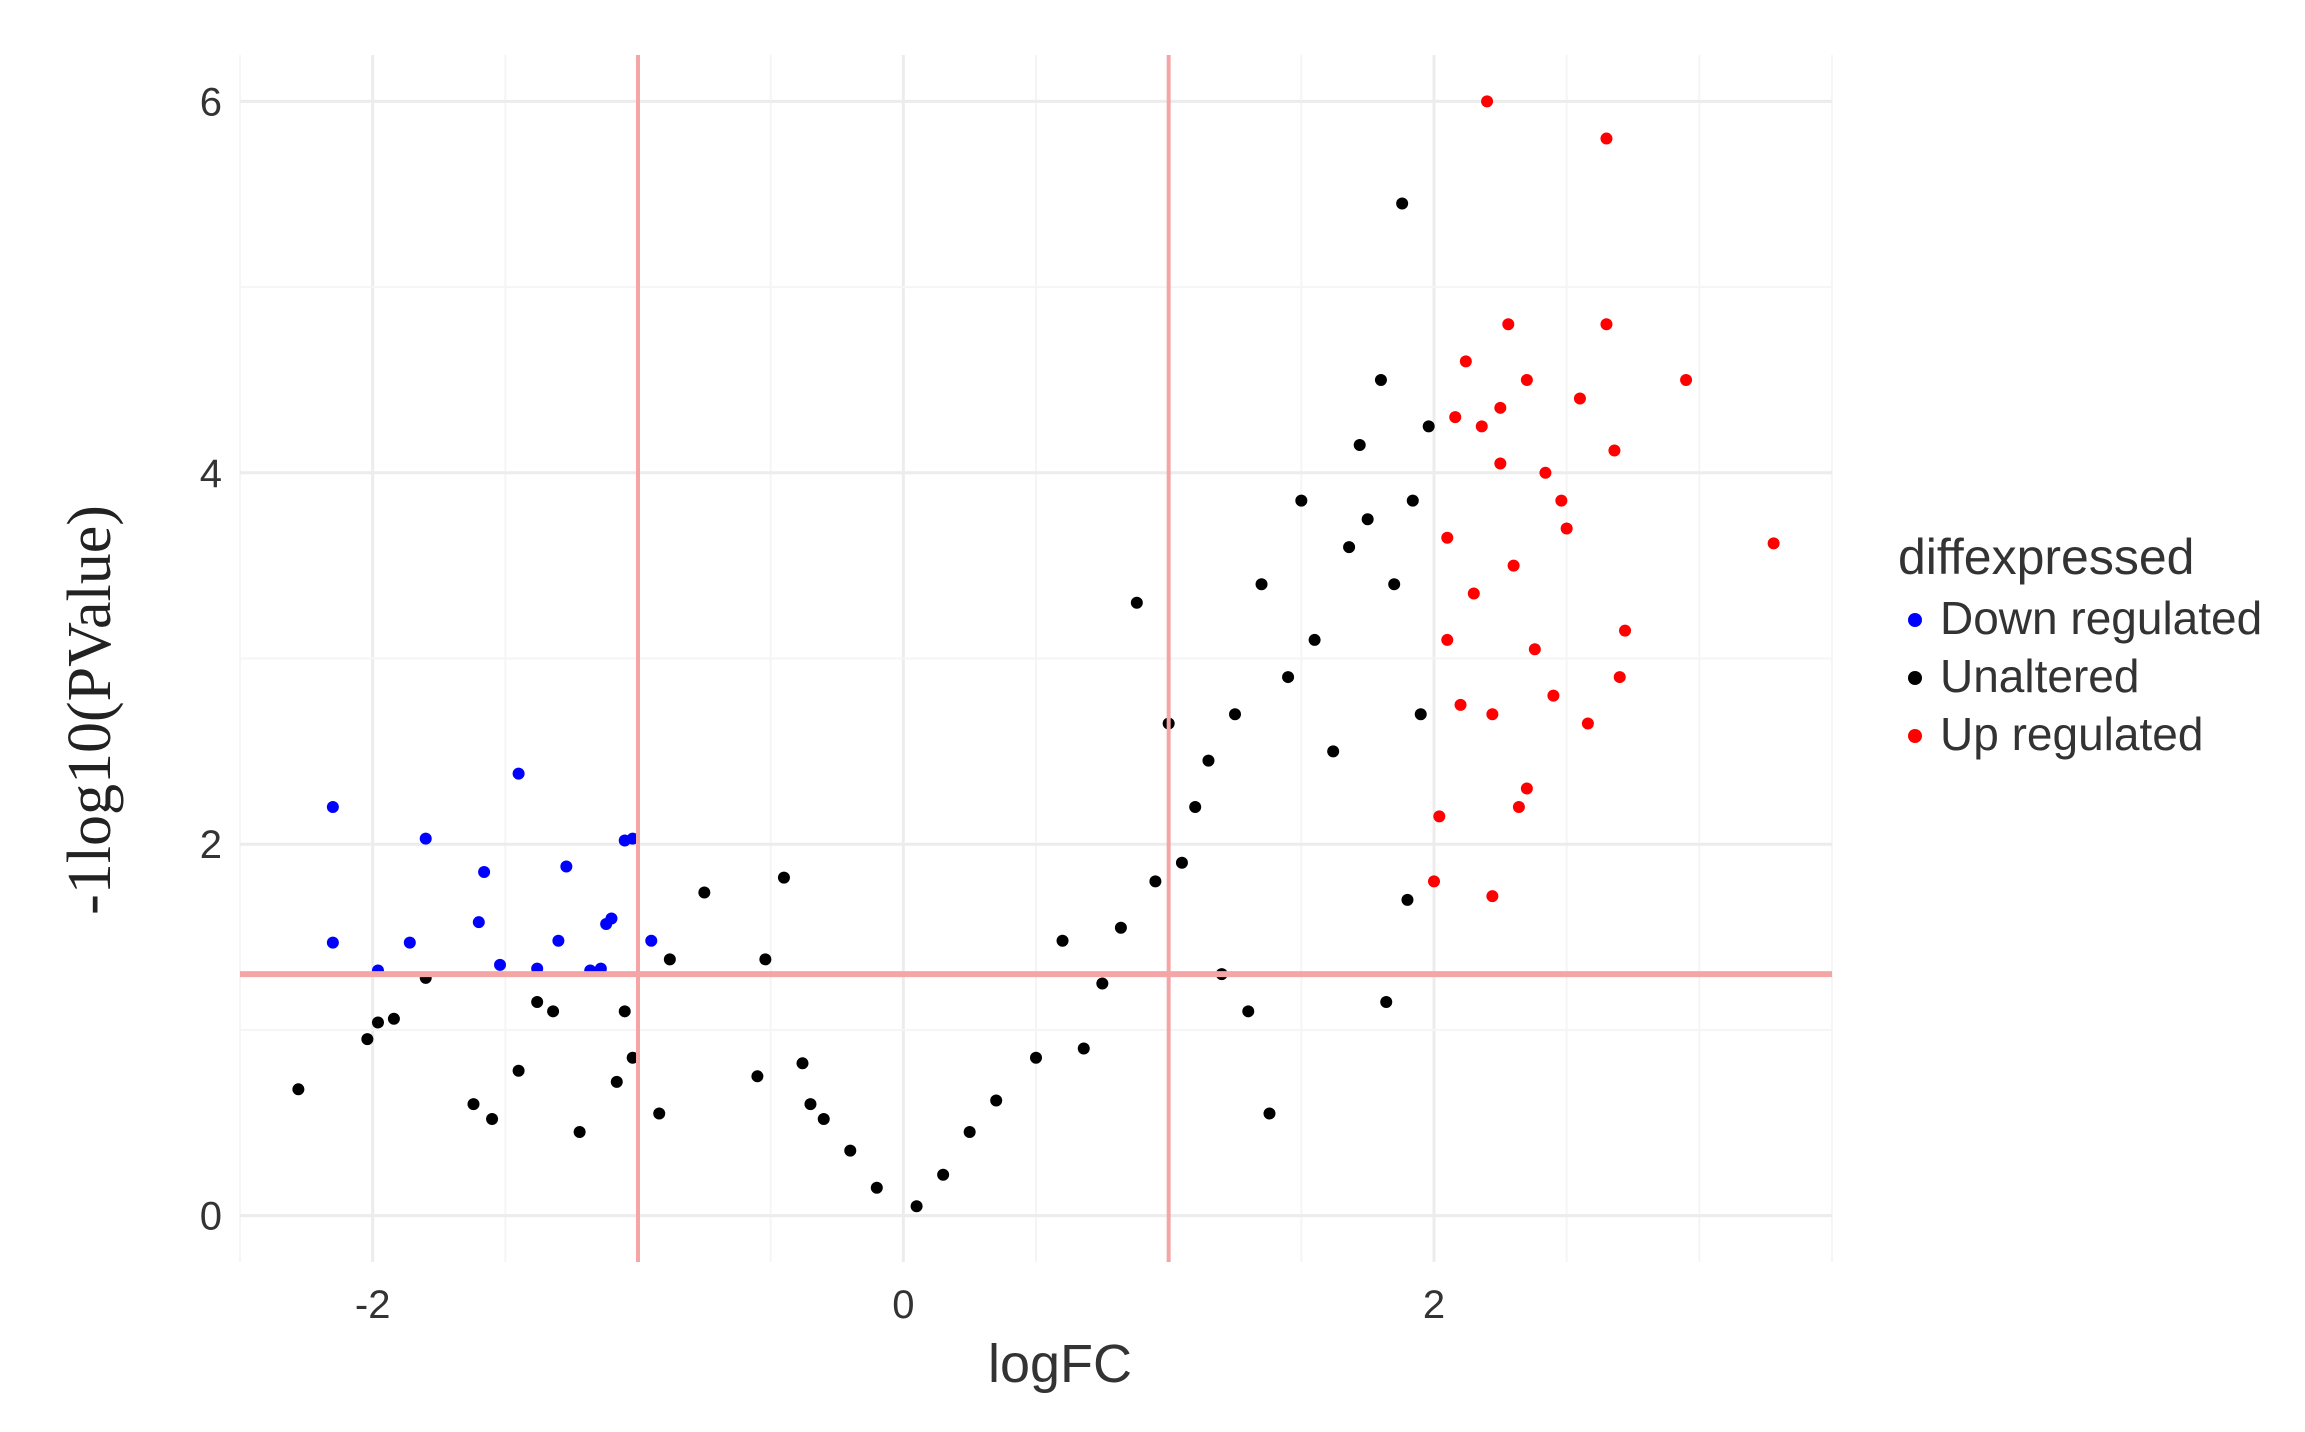  I want to click on y-tick-labels: 0 2 4 6, so click(211, 659).